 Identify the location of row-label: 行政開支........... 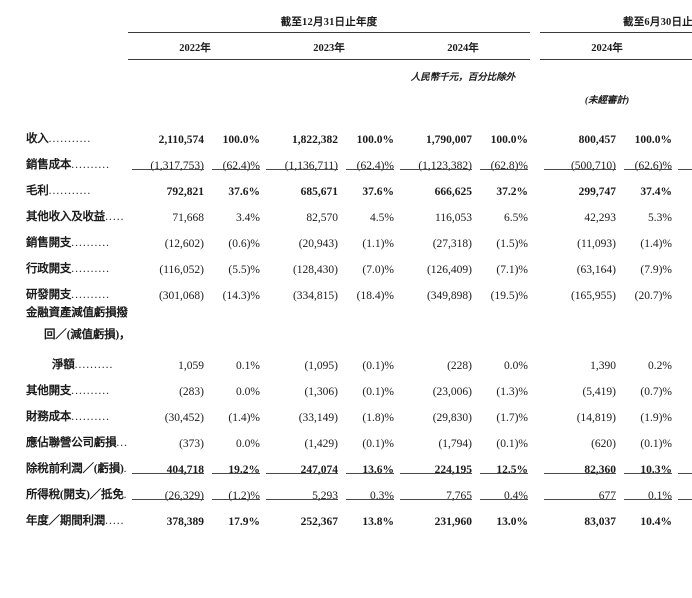
(64, 263).